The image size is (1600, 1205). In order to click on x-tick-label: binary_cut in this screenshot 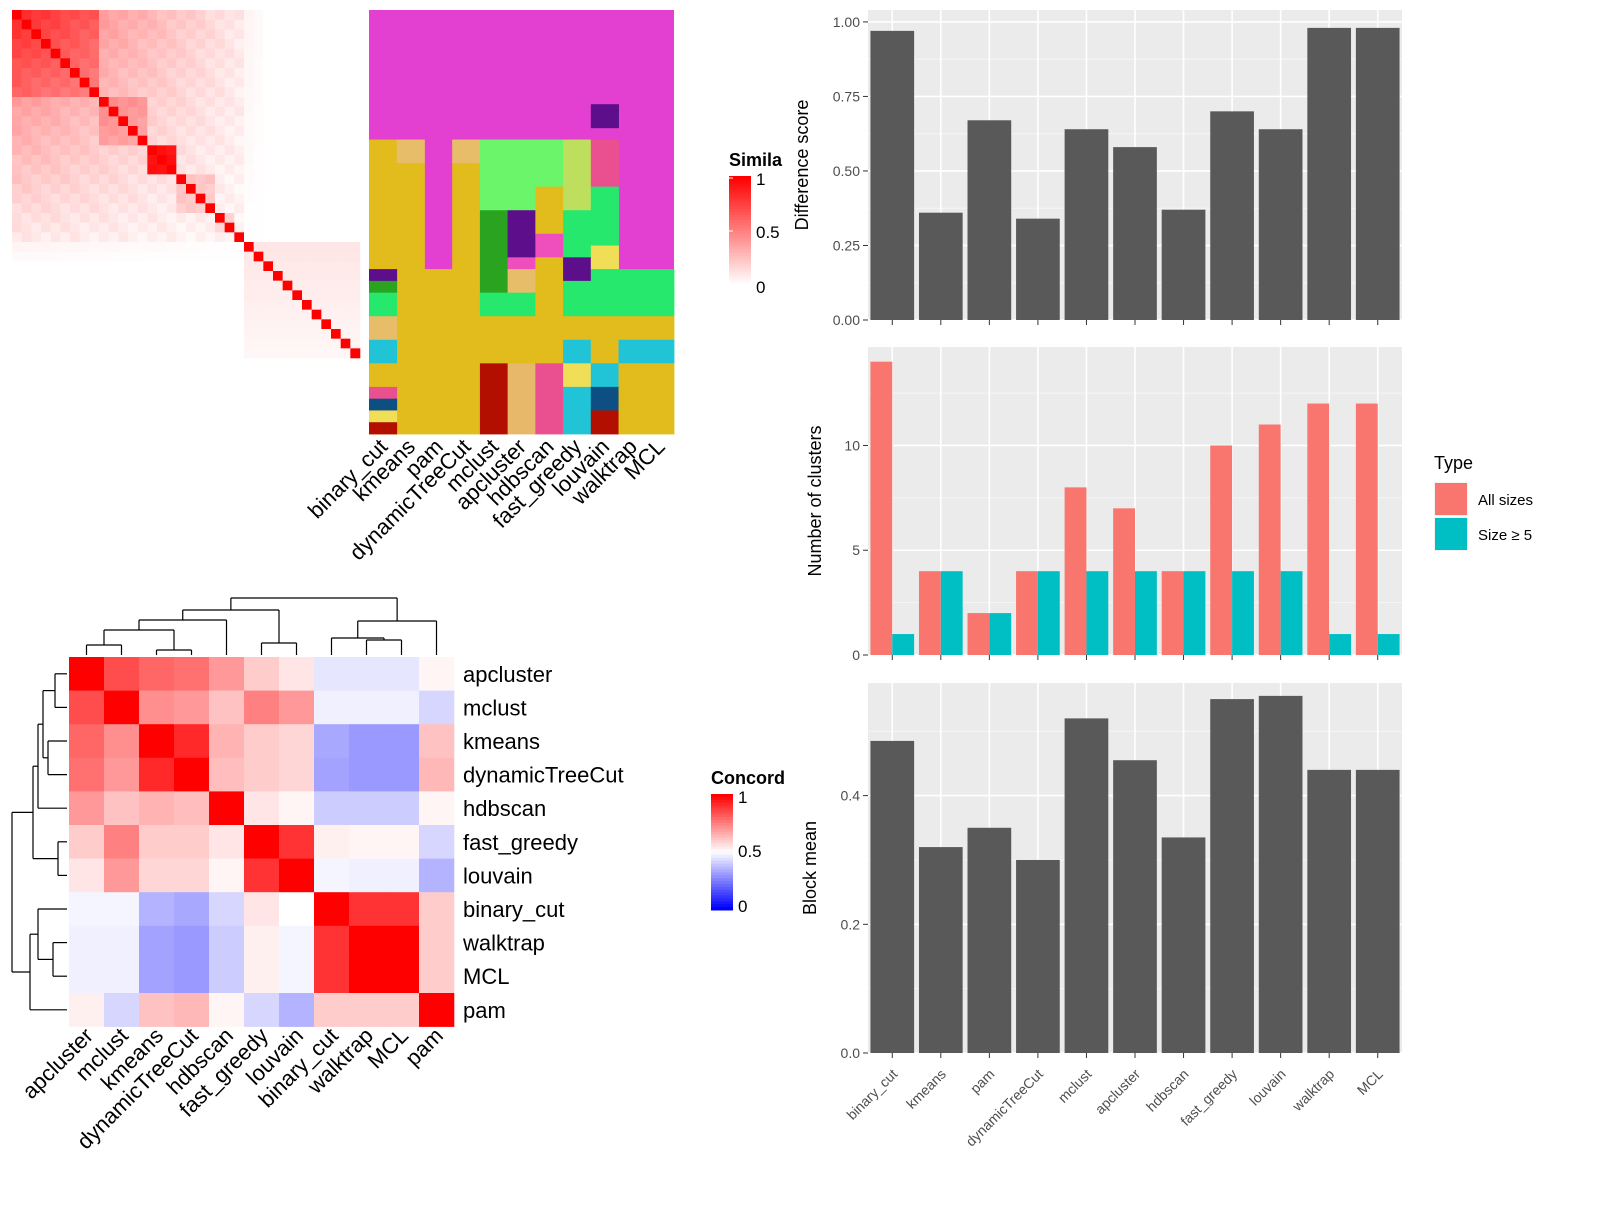, I will do `click(871, 1094)`.